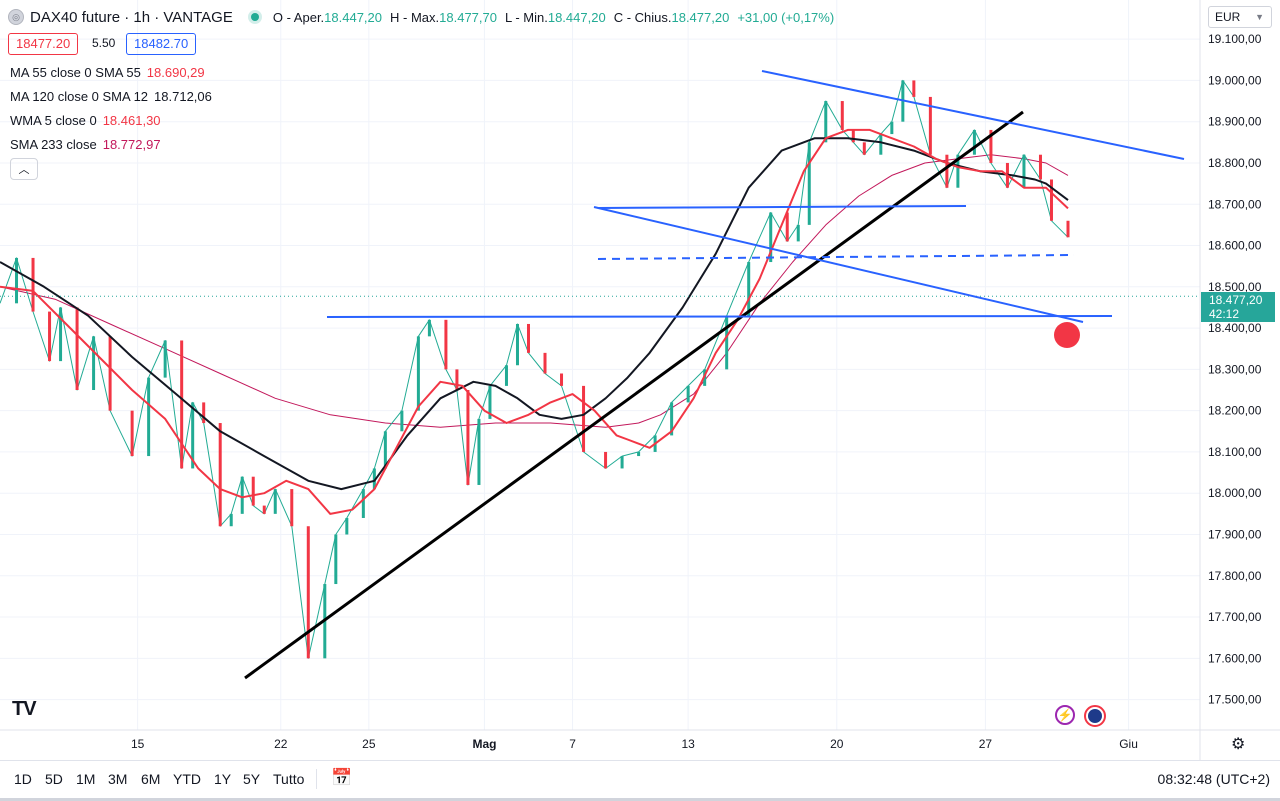 This screenshot has width=1280, height=801. What do you see at coordinates (1235, 658) in the screenshot?
I see `y-tick-label: 17.600,00` at bounding box center [1235, 658].